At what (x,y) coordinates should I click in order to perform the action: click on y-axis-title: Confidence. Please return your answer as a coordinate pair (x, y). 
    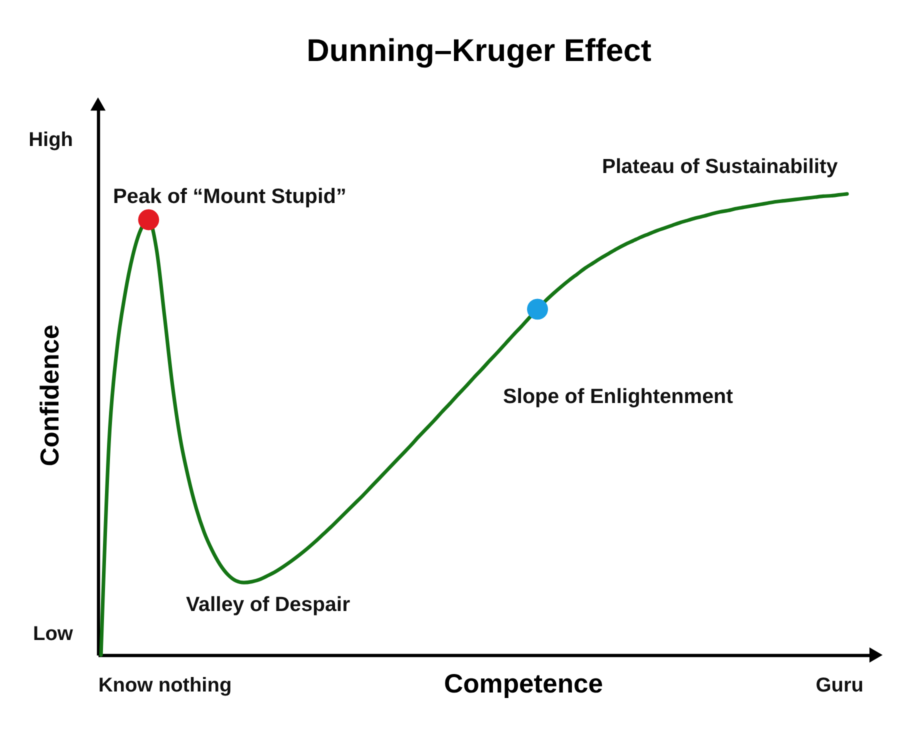
    Looking at the image, I should click on (49, 395).